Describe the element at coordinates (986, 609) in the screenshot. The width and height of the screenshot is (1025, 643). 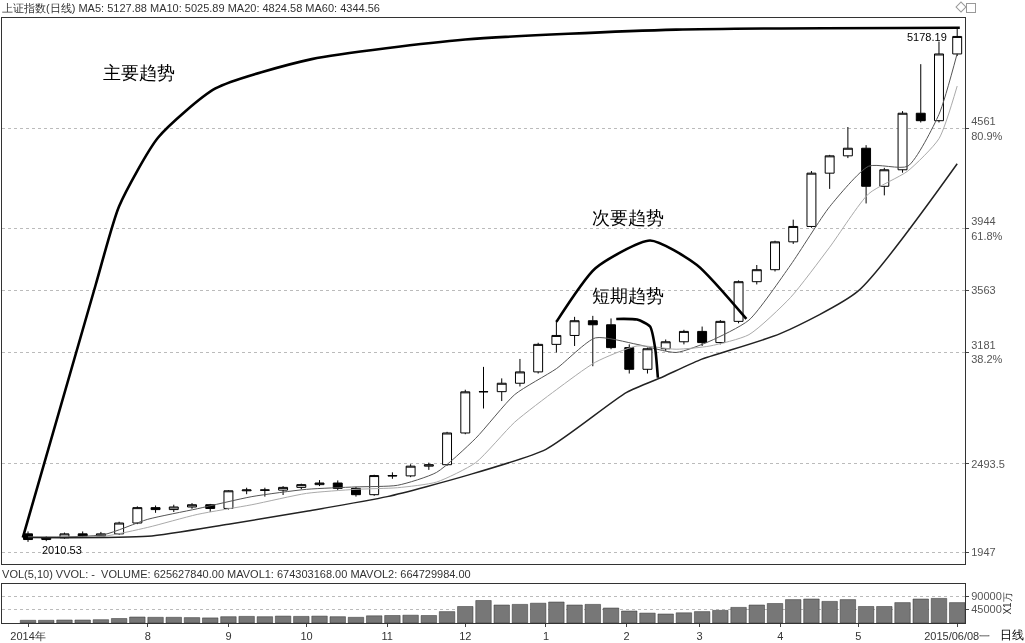
I see `y-tick-label: 45000` at that location.